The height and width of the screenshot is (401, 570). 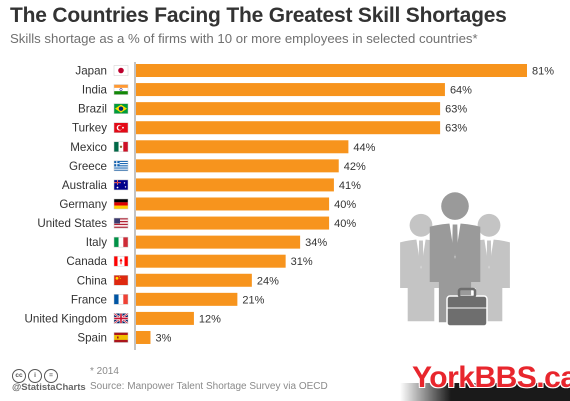 What do you see at coordinates (302, 262) in the screenshot?
I see `value-label: 31%` at bounding box center [302, 262].